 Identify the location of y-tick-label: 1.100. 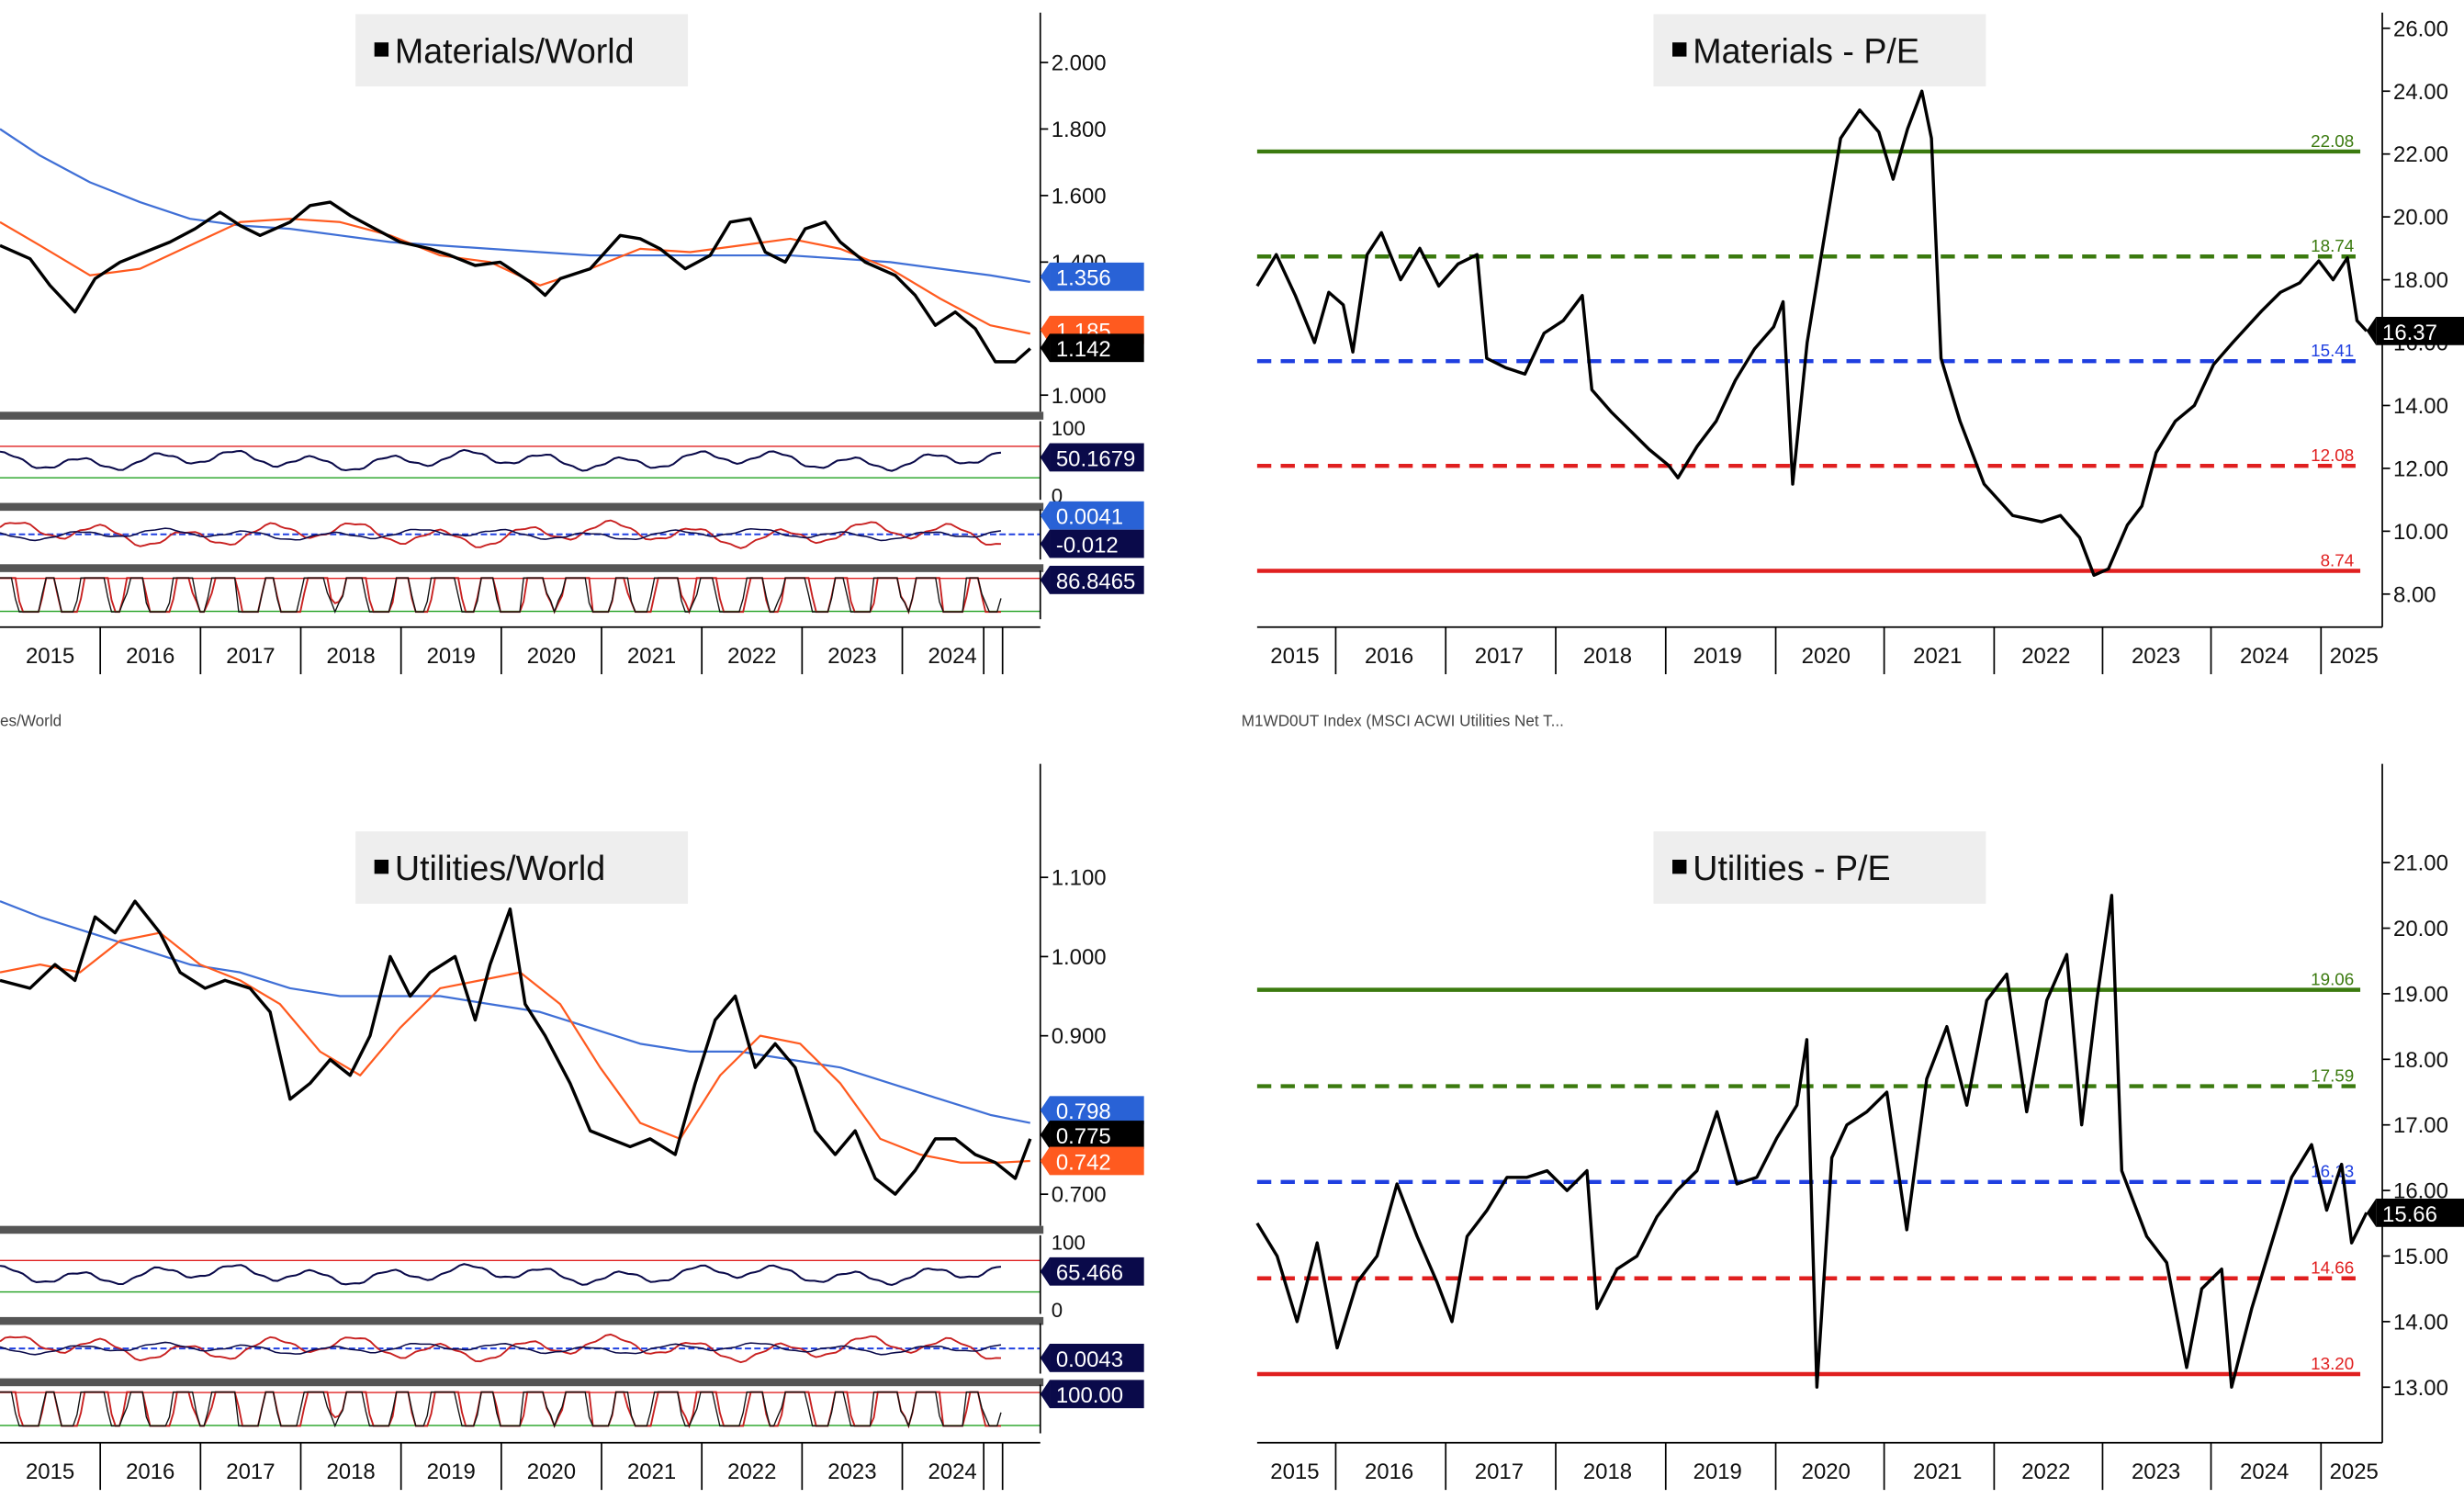
(1079, 878).